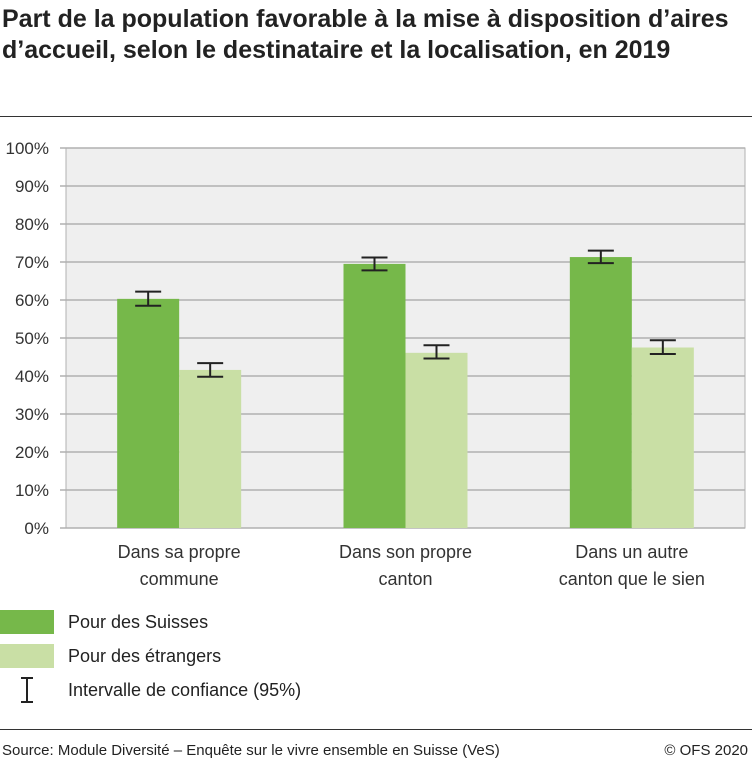 The height and width of the screenshot is (764, 752). I want to click on top-divider, so click(376, 116).